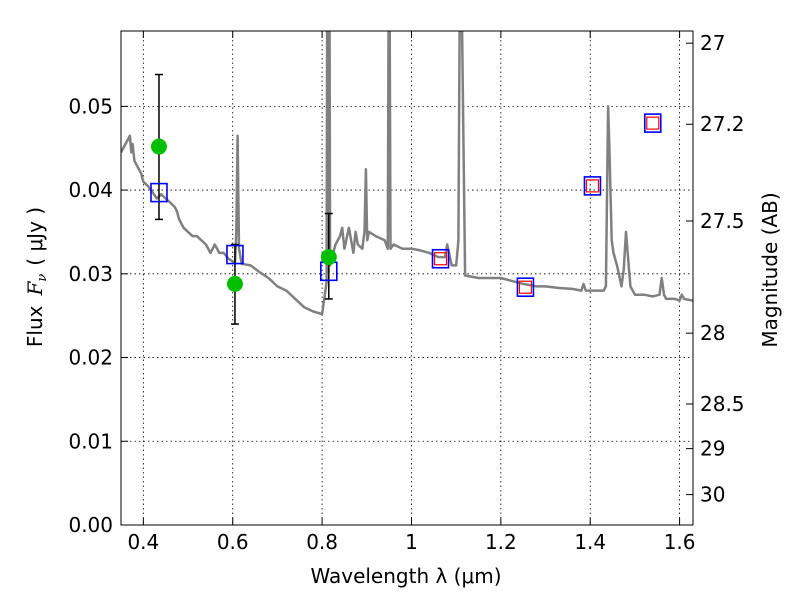 This screenshot has width=800, height=600. I want to click on y2-tick-label: 28.5, so click(722, 404).